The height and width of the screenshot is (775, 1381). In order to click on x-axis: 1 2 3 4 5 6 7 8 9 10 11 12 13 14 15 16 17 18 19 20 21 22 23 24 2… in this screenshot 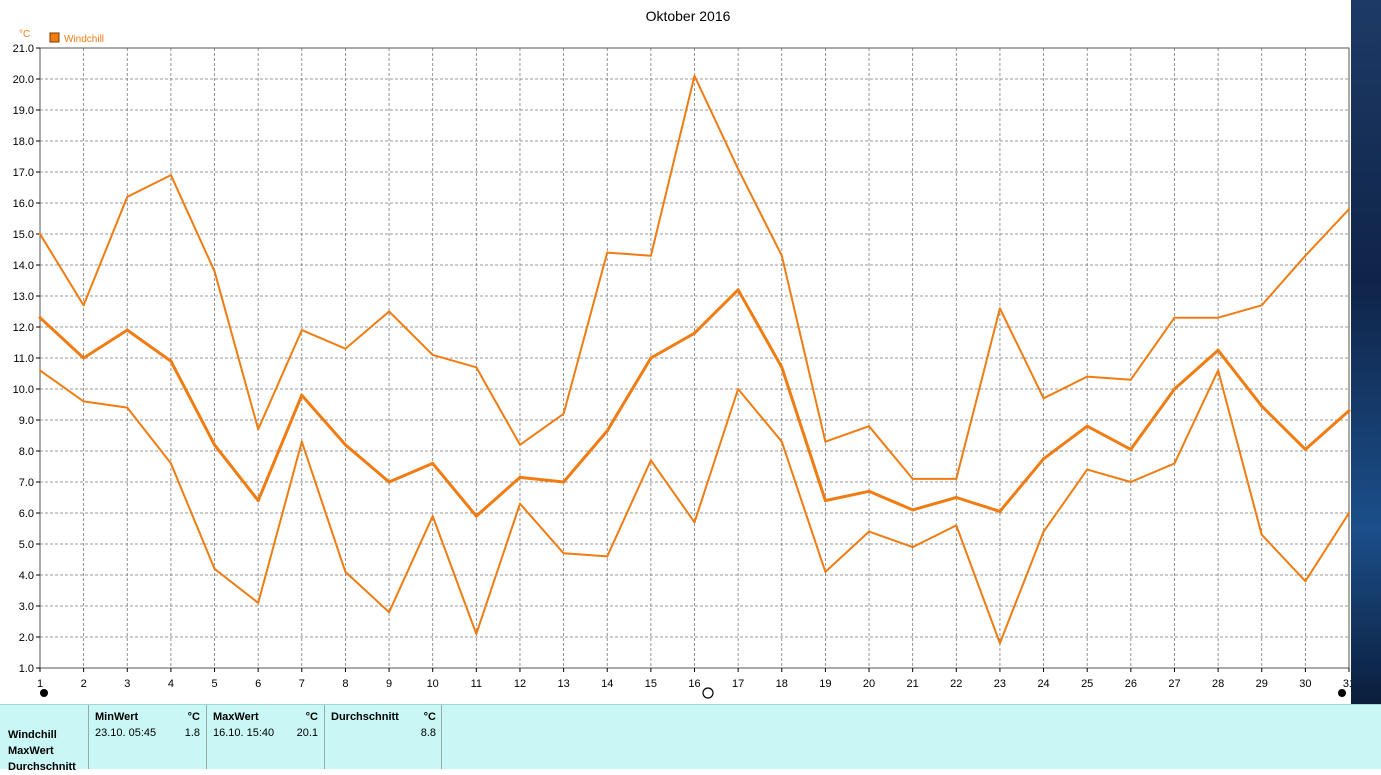, I will do `click(694, 679)`.